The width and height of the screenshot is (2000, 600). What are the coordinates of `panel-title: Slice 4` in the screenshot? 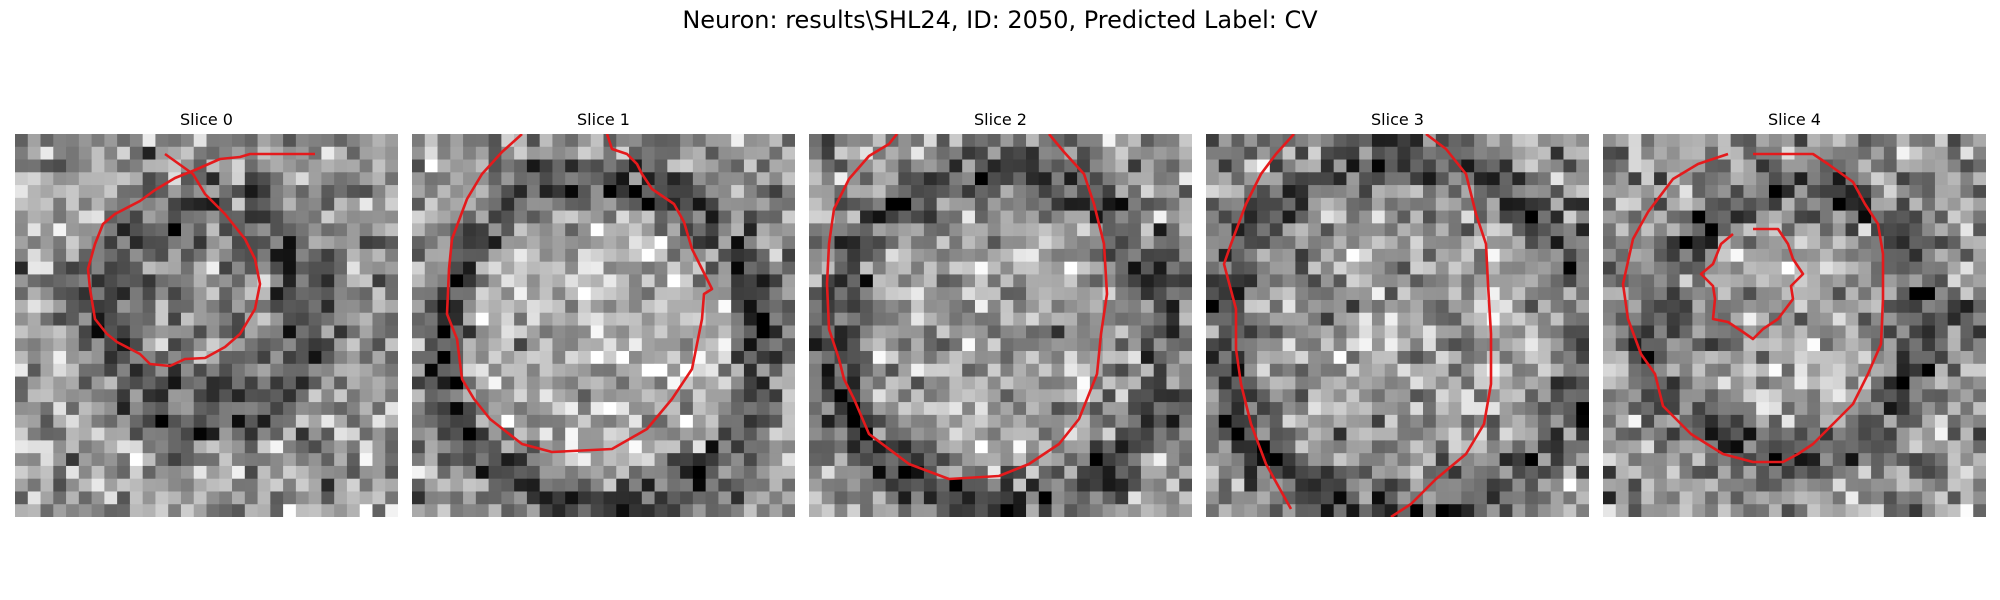 It's located at (1794, 120).